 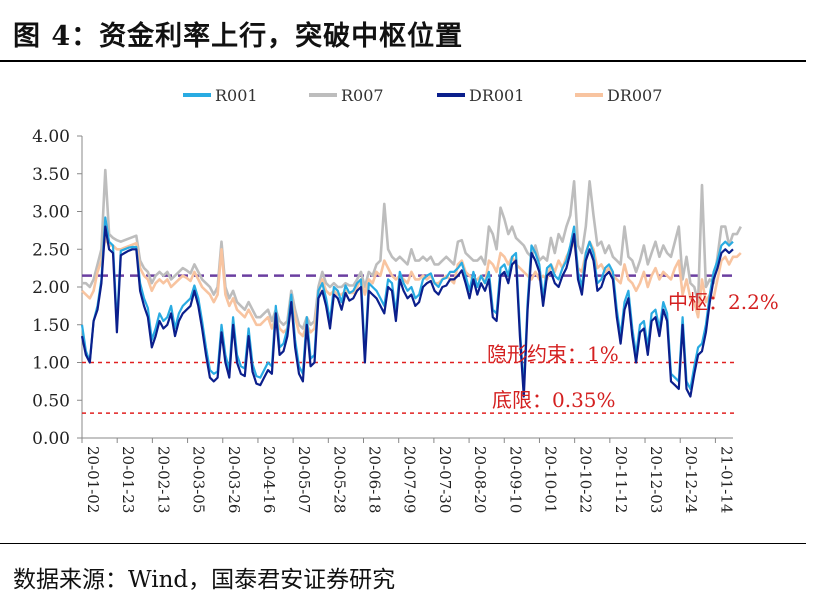 I want to click on reference-annotation-1: 中枢：2.2%, so click(x=723, y=302).